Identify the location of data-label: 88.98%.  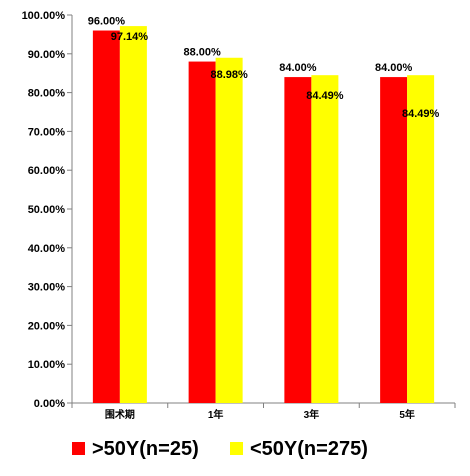
(229, 75).